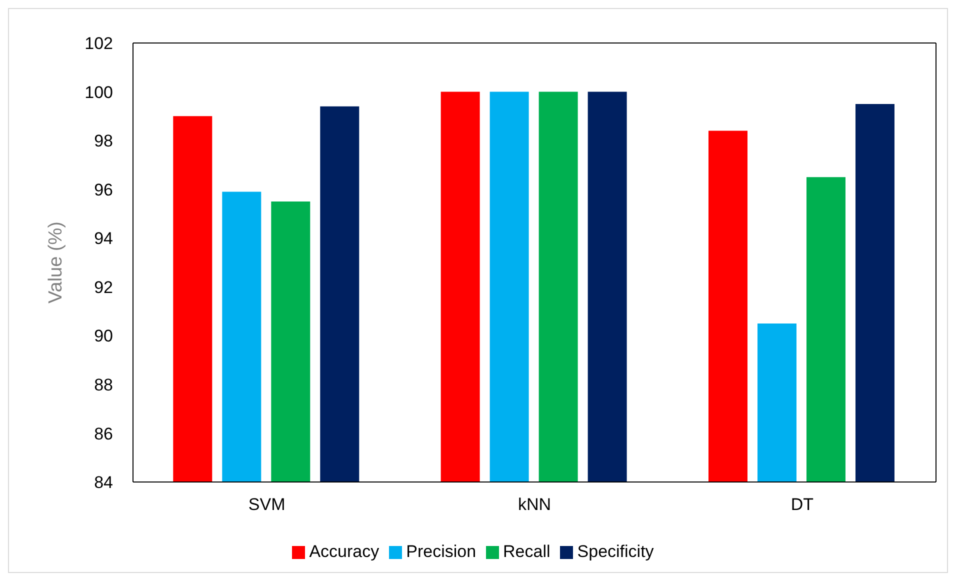 The height and width of the screenshot is (581, 956). I want to click on x-tick-label: kNN, so click(535, 504).